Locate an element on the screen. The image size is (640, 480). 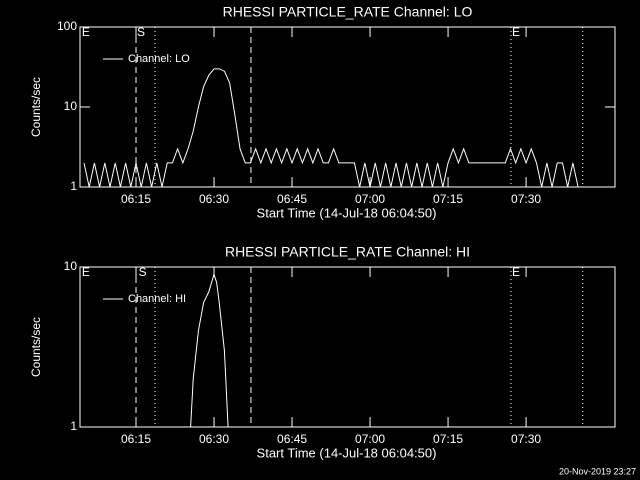
legend-label: Channel: LO is located at coordinates (159, 59).